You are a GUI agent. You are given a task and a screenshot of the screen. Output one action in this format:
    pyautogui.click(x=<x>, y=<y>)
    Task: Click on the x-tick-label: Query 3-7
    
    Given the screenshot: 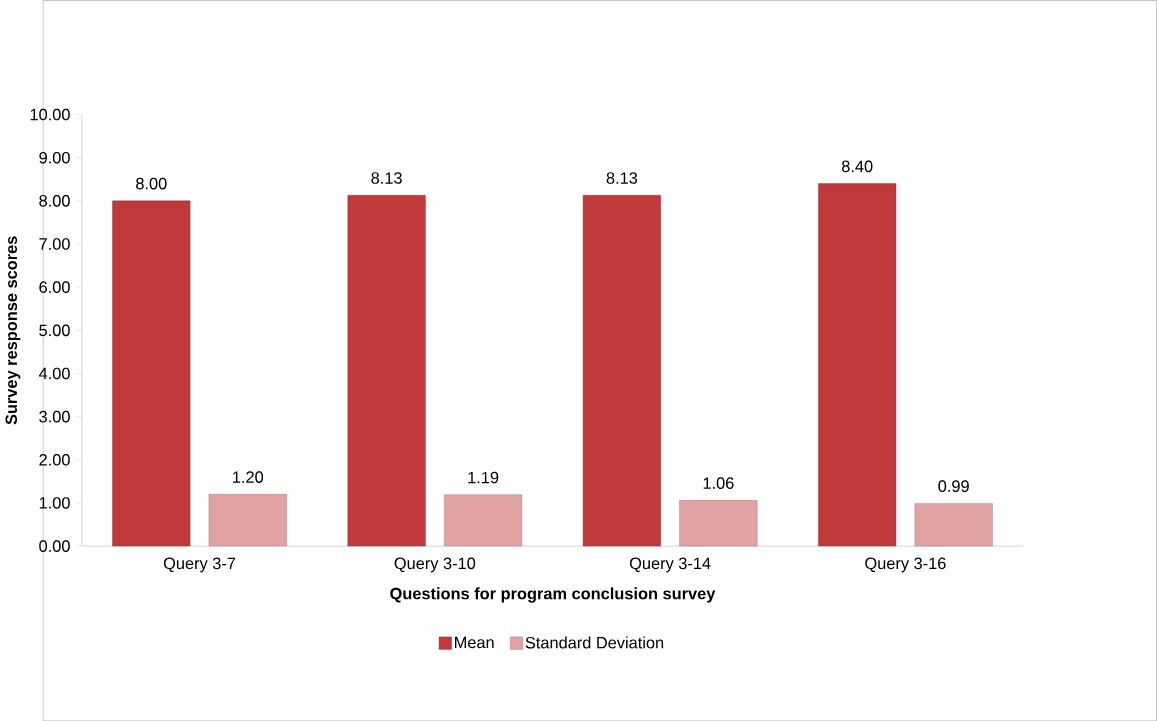 What is the action you would take?
    pyautogui.click(x=199, y=565)
    